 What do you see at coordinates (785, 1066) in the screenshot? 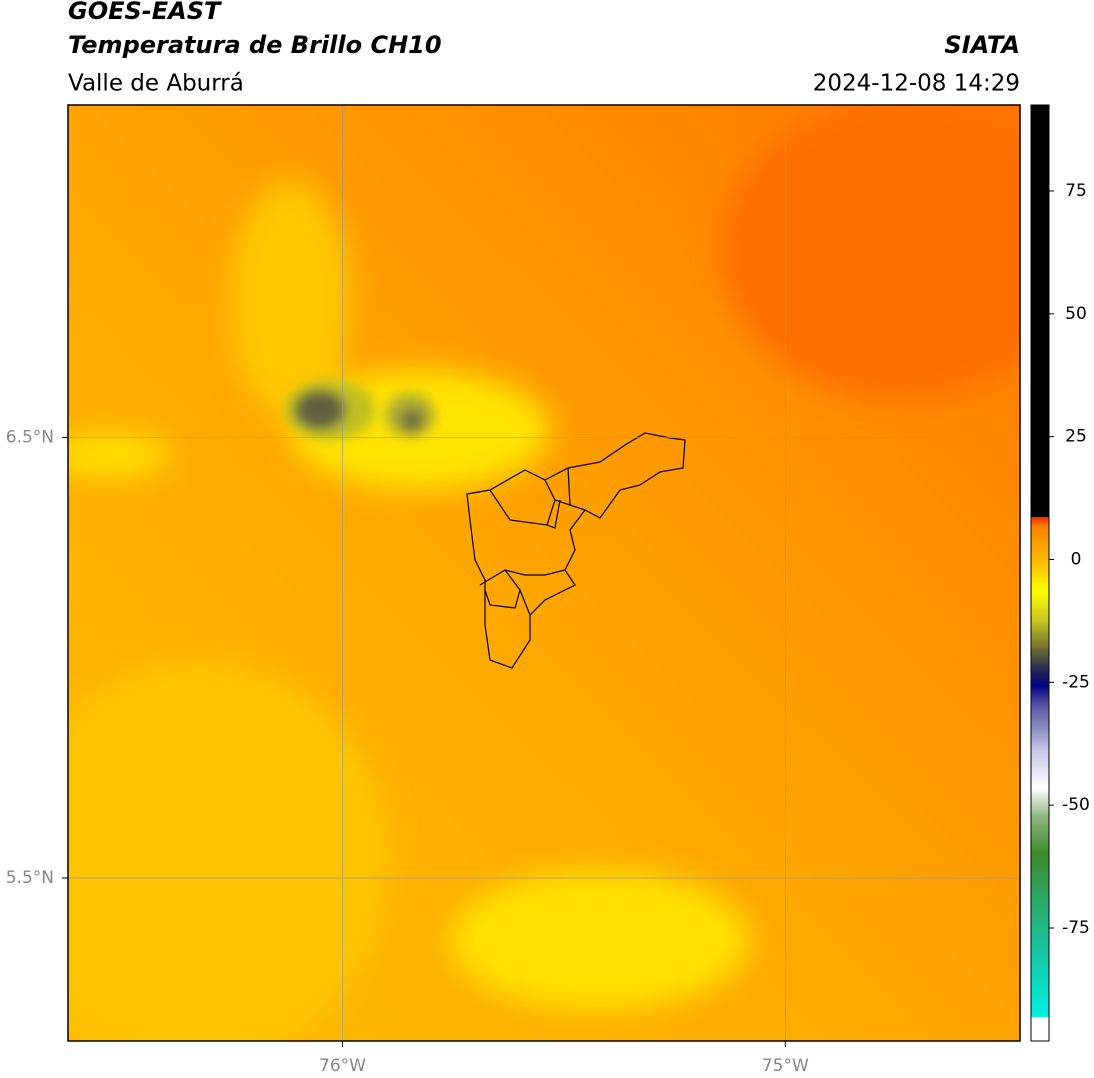
I see `x-tick-label: 75°W` at bounding box center [785, 1066].